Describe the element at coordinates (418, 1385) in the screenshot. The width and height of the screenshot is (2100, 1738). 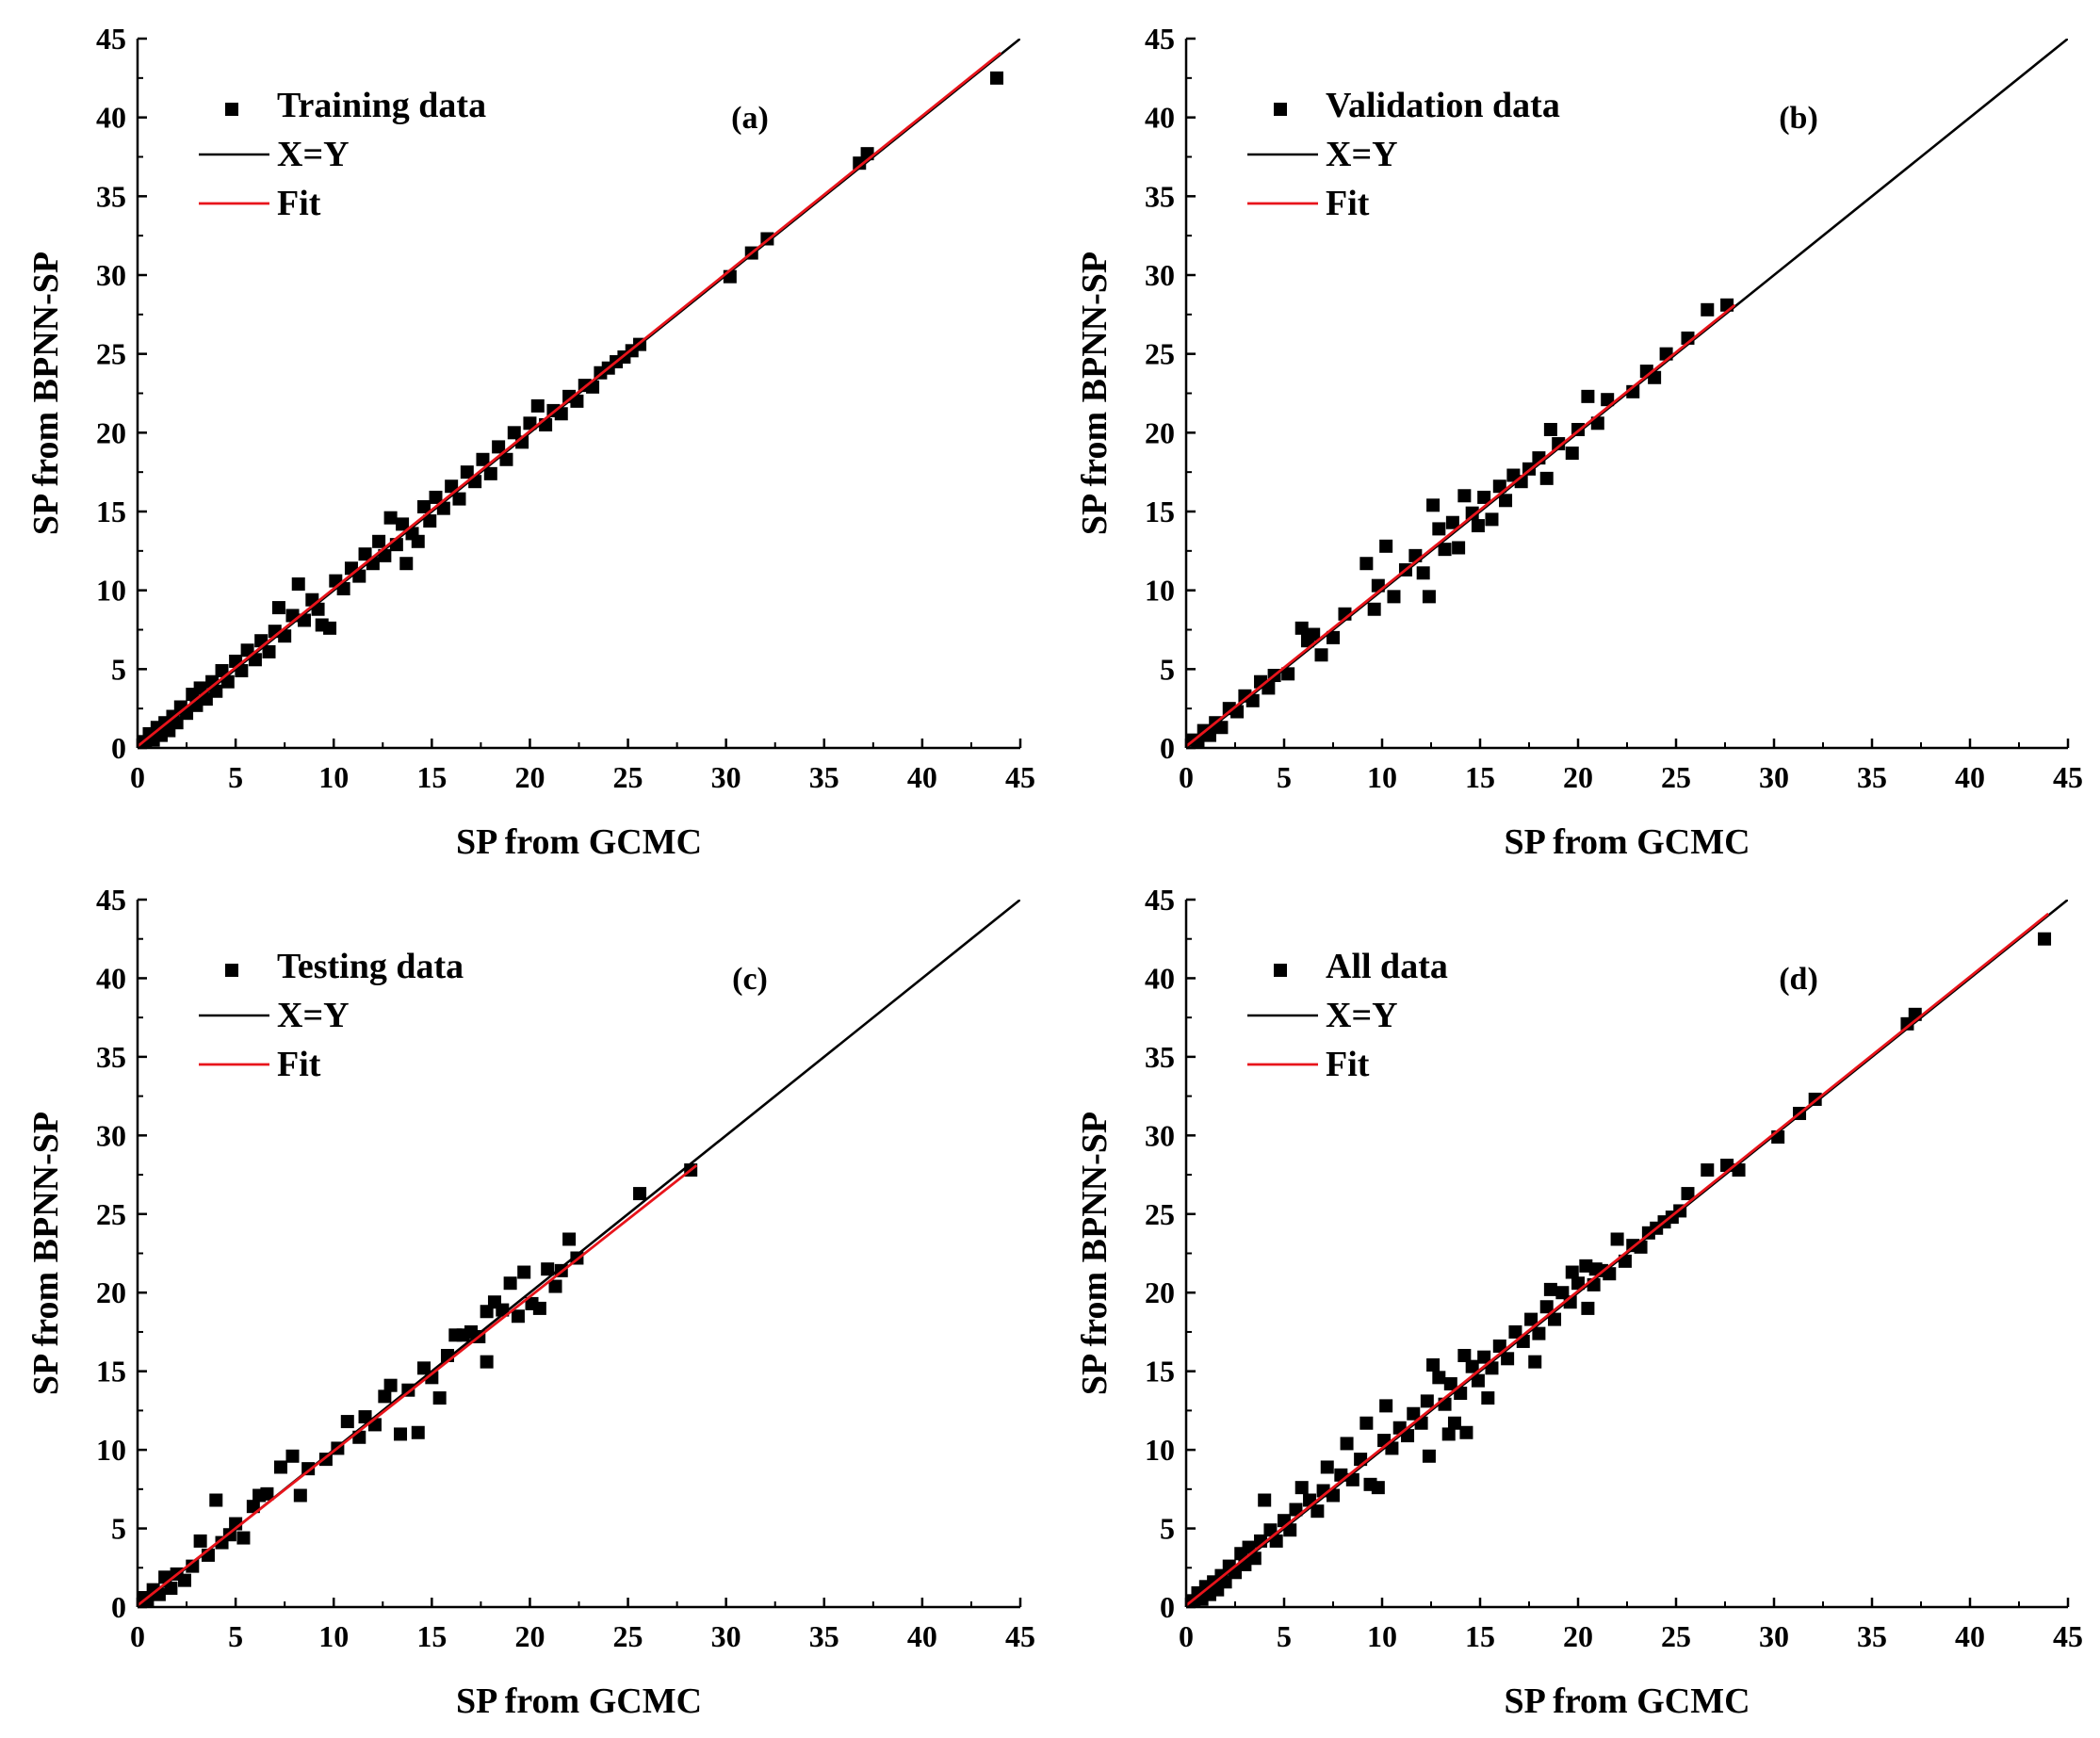
I see `fit-line` at that location.